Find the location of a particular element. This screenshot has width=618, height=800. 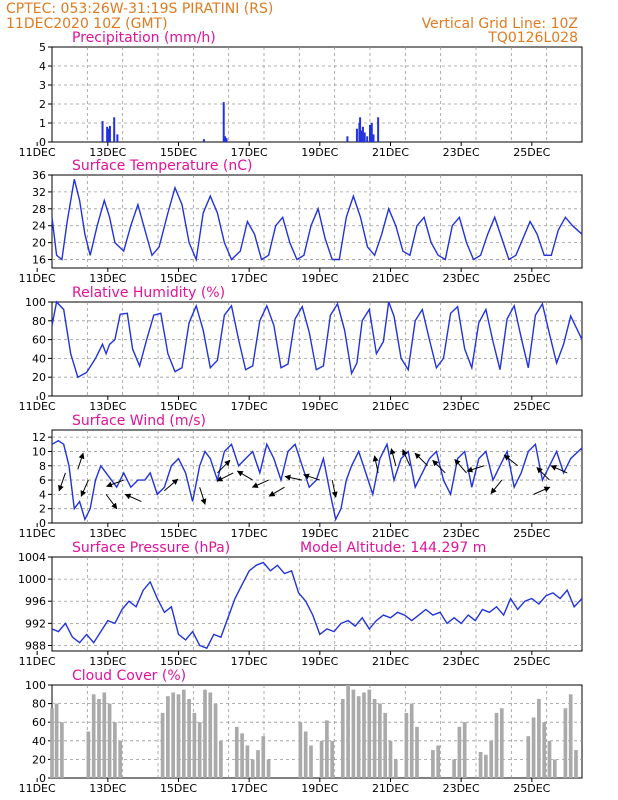

wind-ytick-label: 0 is located at coordinates (42, 523).